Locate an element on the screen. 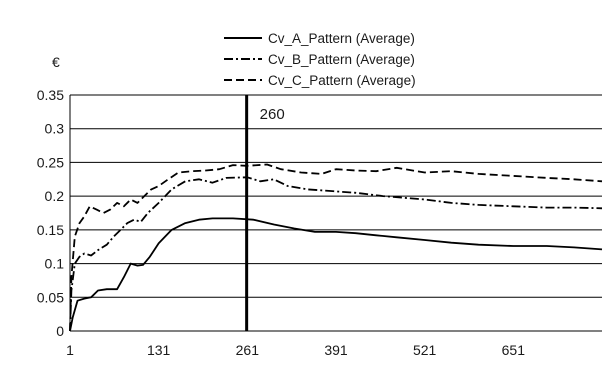 The width and height of the screenshot is (614, 365). legend-label-a: Cv_A_Pattern (Average) is located at coordinates (341, 38).